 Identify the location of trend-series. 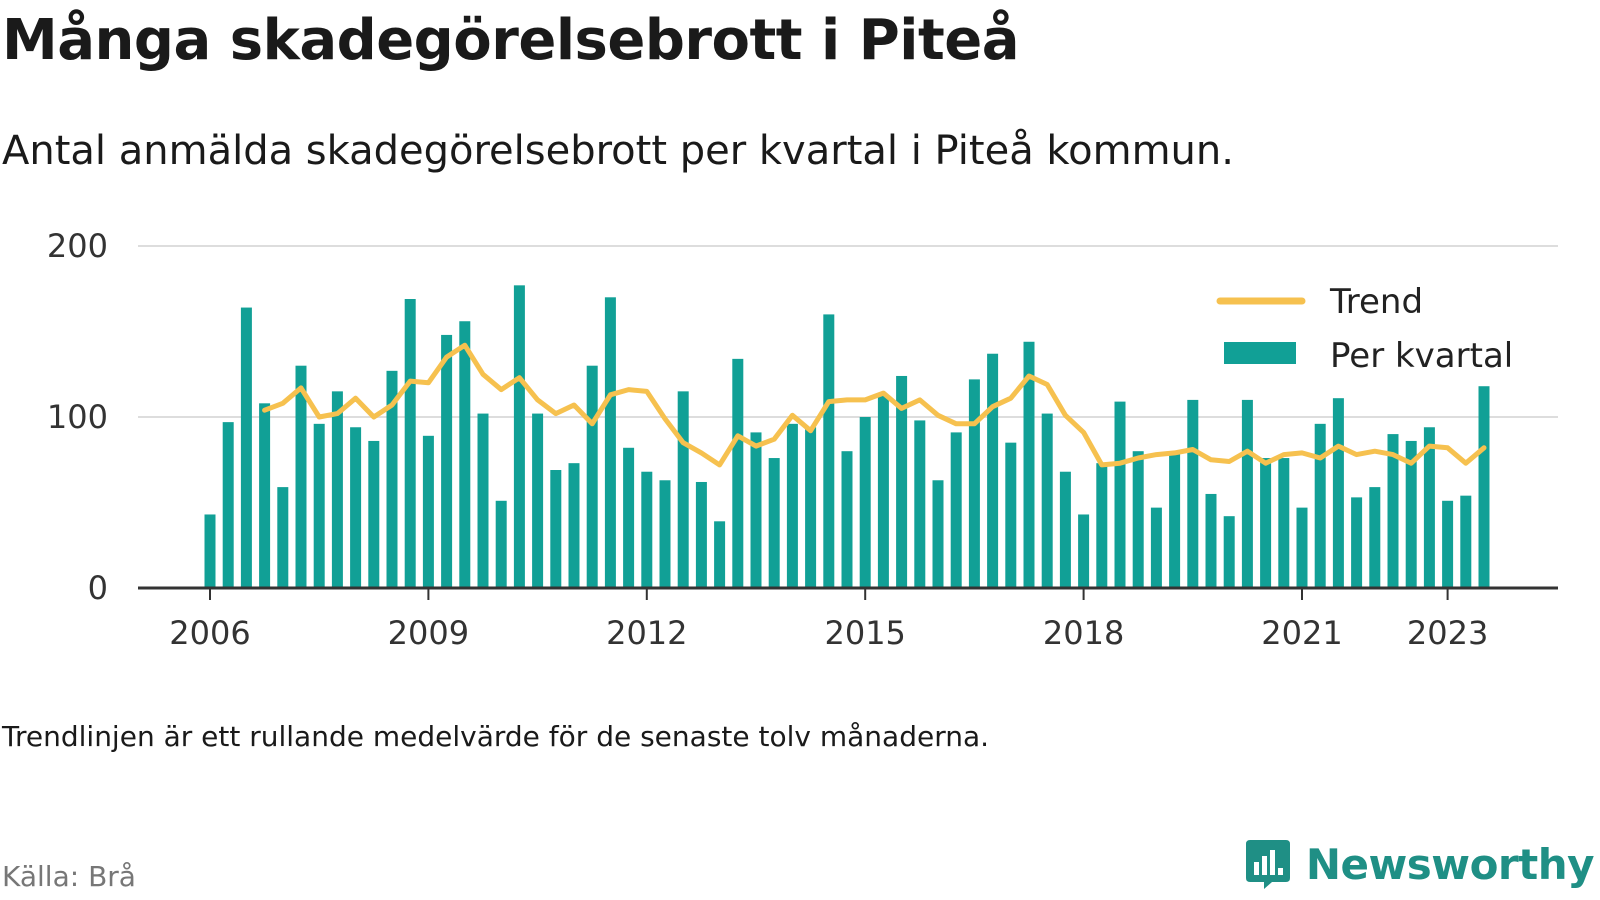
(874, 405).